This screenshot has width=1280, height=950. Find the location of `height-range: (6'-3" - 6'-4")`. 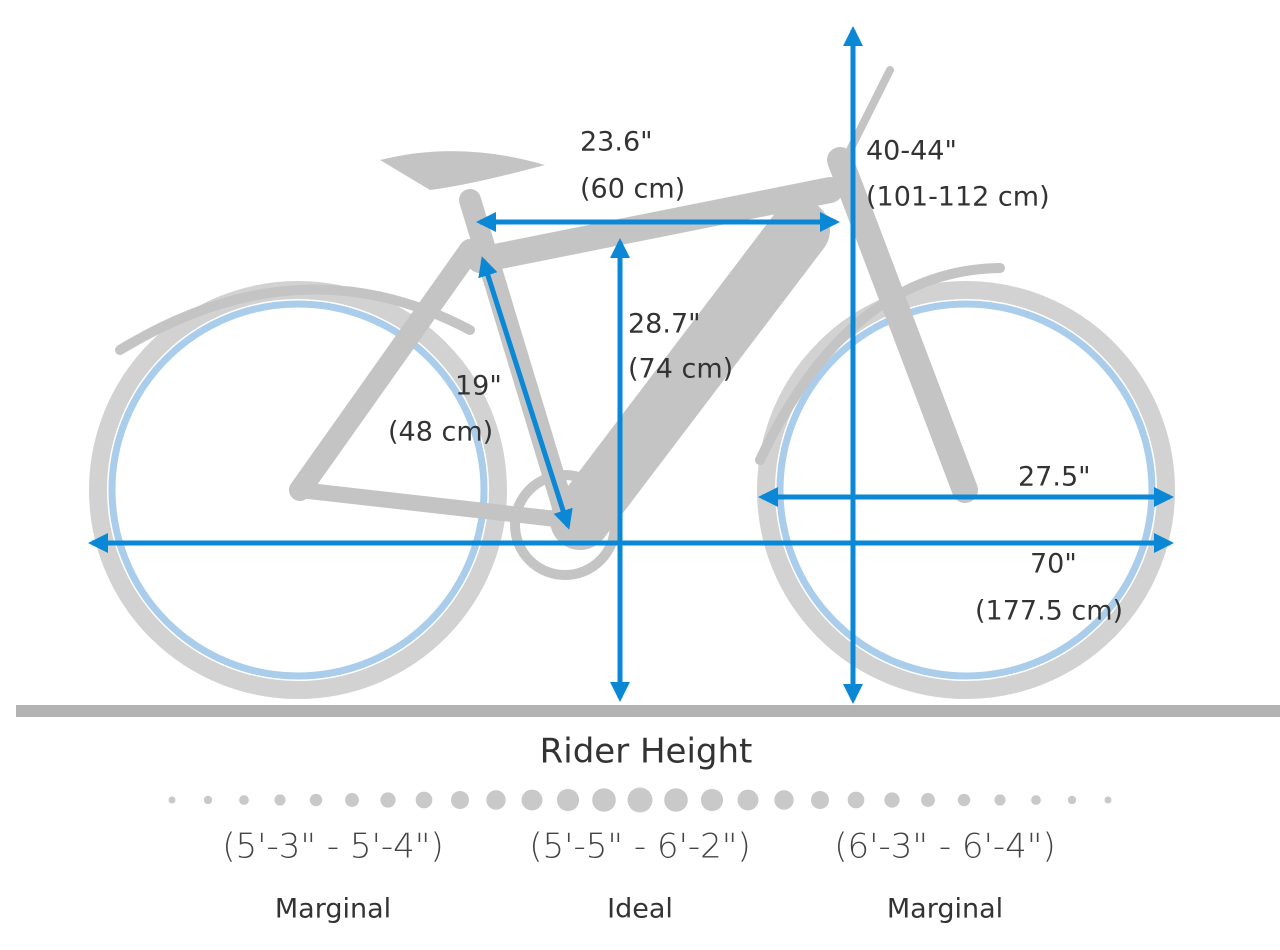

height-range: (6'-3" - 6'-4") is located at coordinates (944, 847).